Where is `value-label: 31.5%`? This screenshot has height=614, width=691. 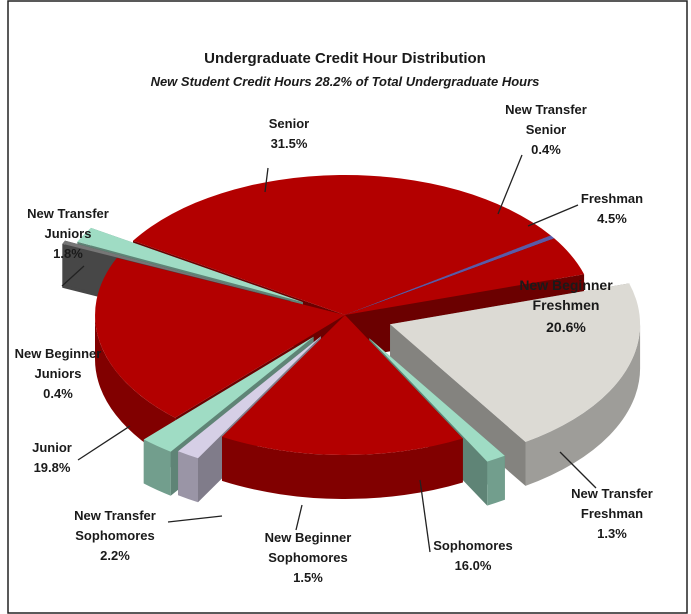
value-label: 31.5% is located at coordinates (289, 143).